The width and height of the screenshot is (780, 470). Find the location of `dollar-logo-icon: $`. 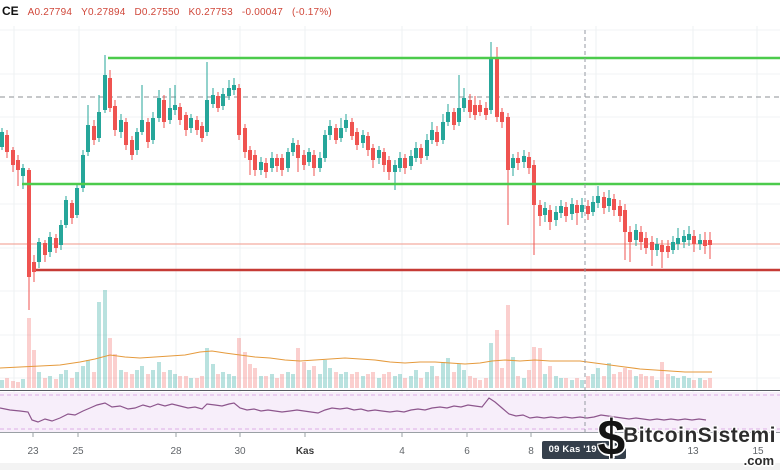

dollar-logo-icon: $ is located at coordinates (611, 438).